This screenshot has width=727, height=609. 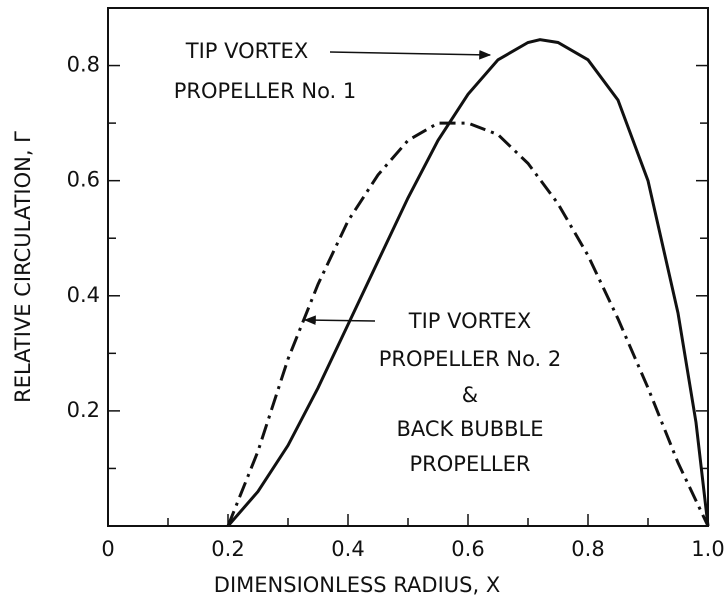 I want to click on annotation: BACK BUBBLE, so click(x=469, y=429).